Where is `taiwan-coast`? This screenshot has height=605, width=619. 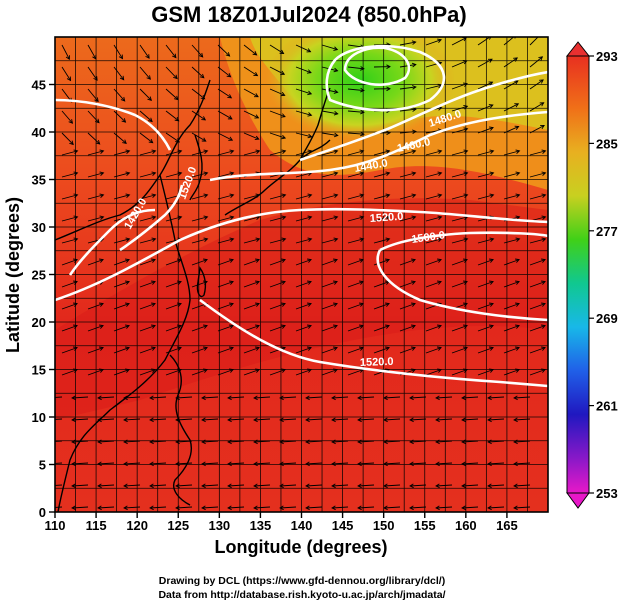
taiwan-coast is located at coordinates (201, 282).